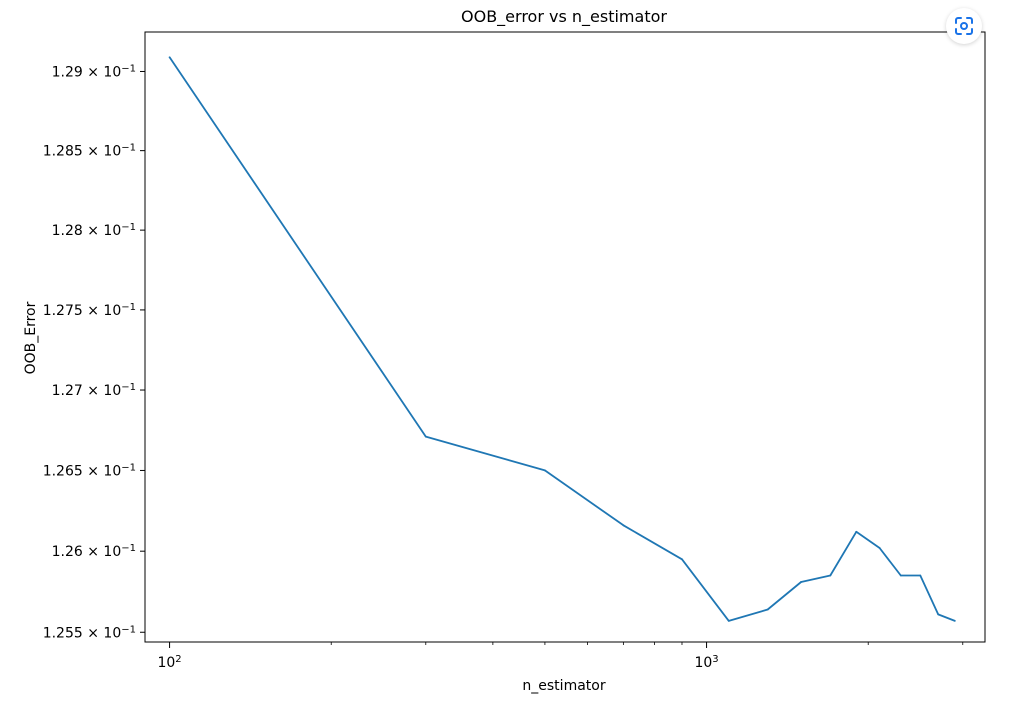 This screenshot has width=1024, height=708. What do you see at coordinates (94, 231) in the screenshot?
I see `y-tick-label: 1.28 × 10⁻¹` at bounding box center [94, 231].